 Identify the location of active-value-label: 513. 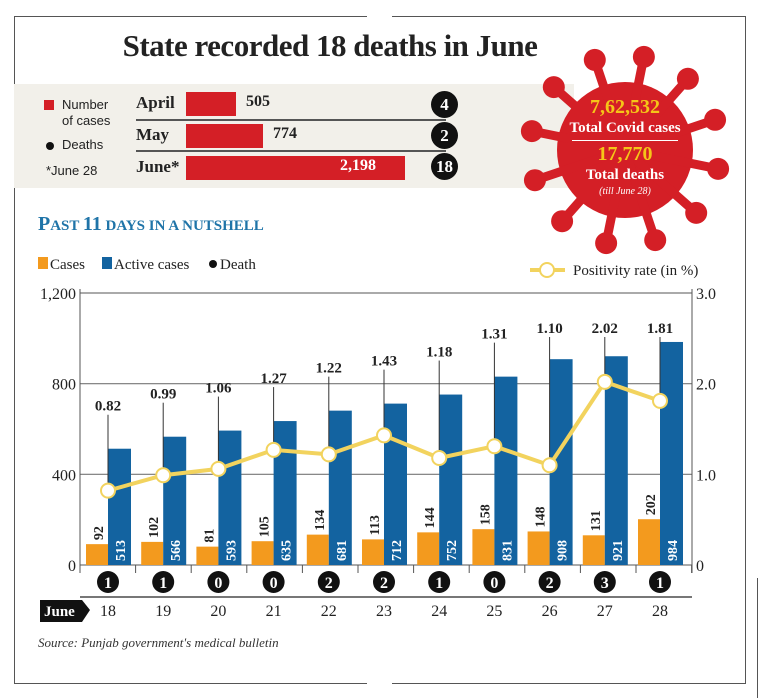
(121, 550).